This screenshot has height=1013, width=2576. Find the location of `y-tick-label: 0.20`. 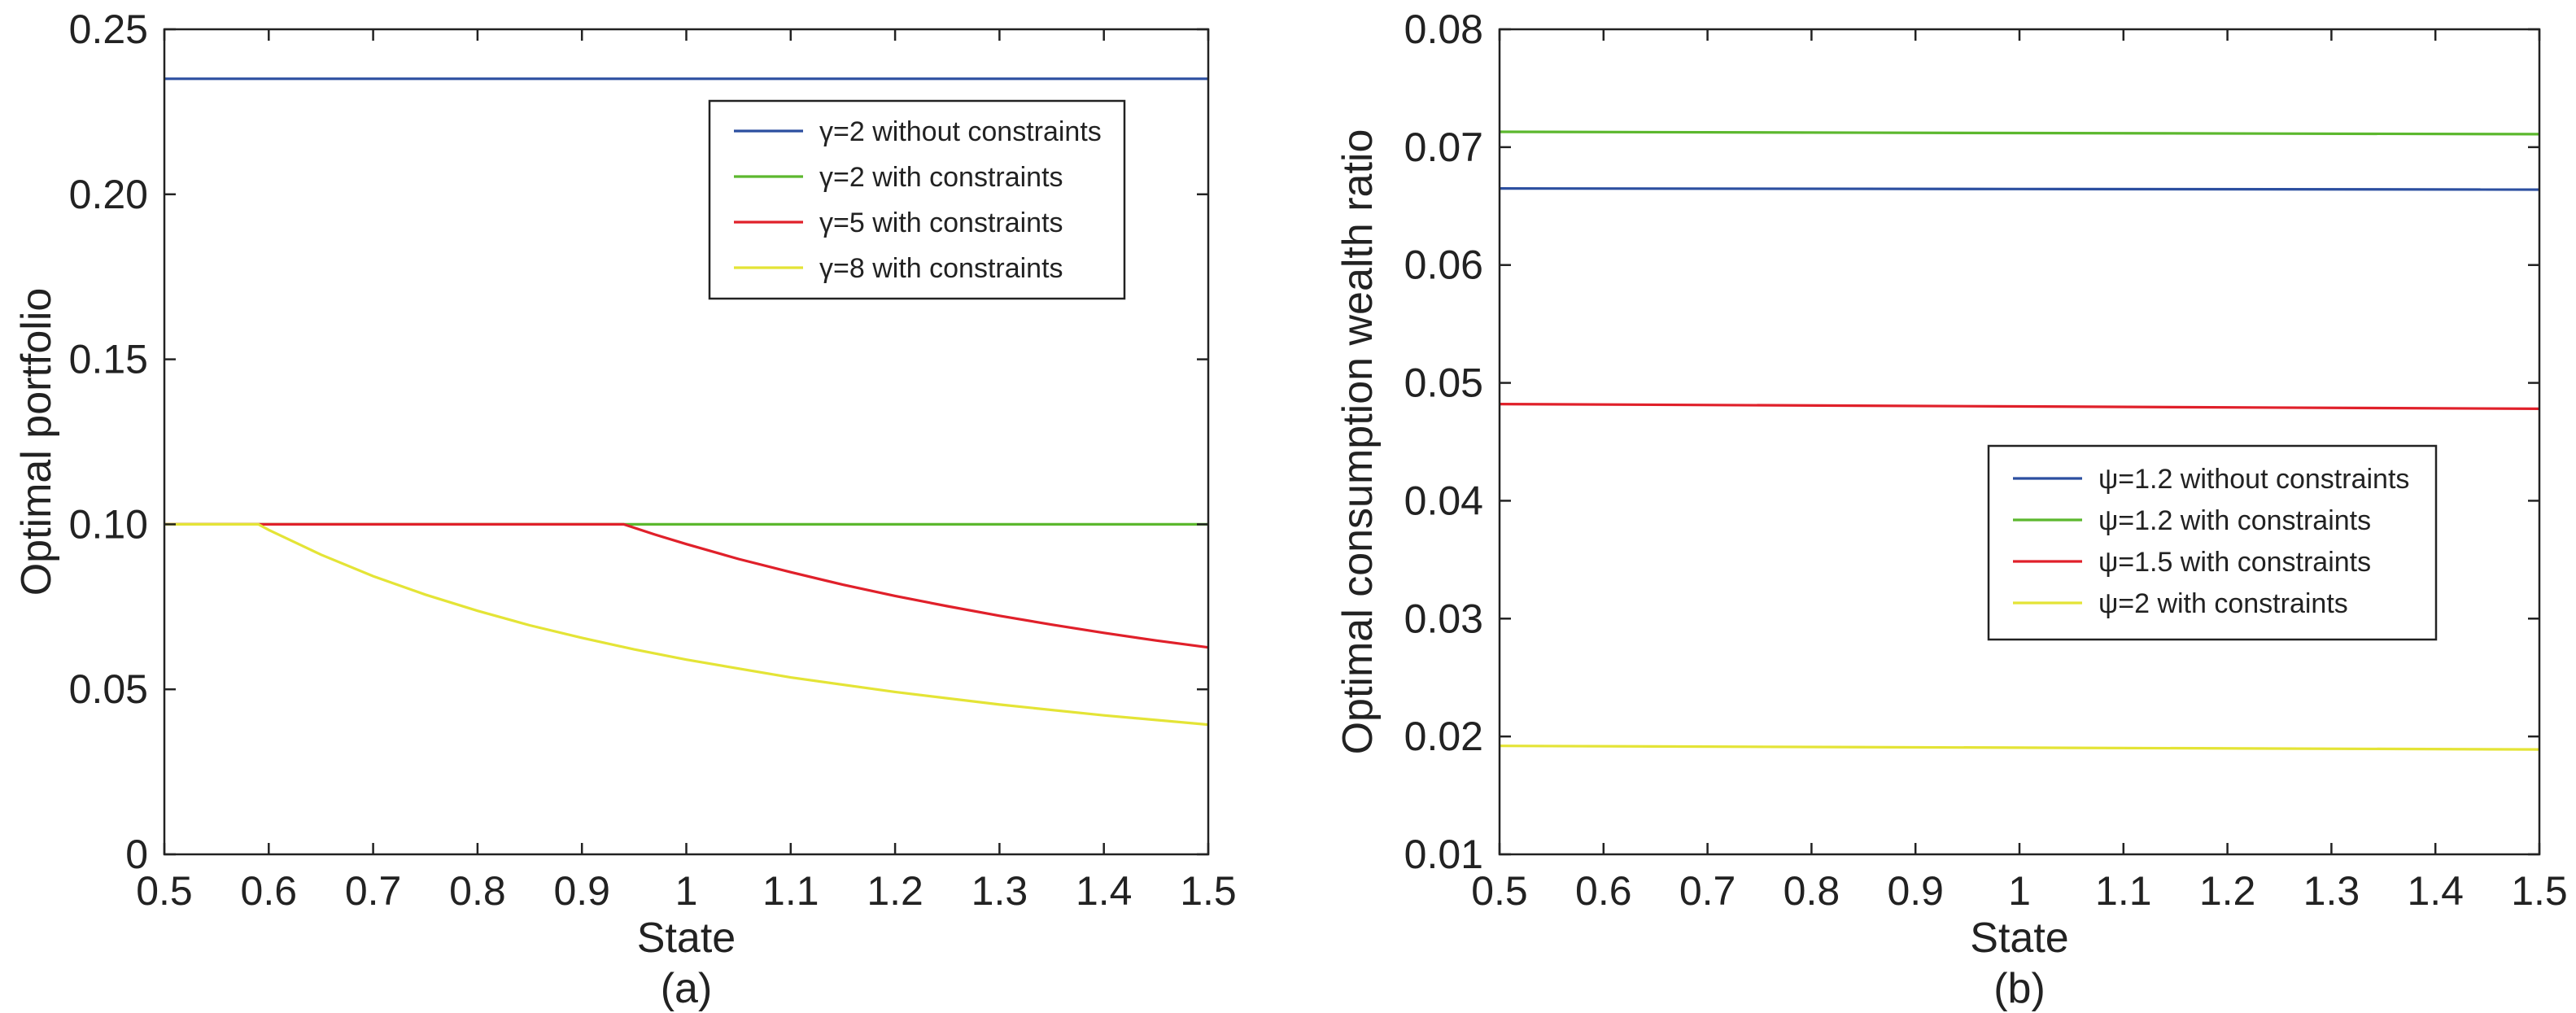

y-tick-label: 0.20 is located at coordinates (108, 194).